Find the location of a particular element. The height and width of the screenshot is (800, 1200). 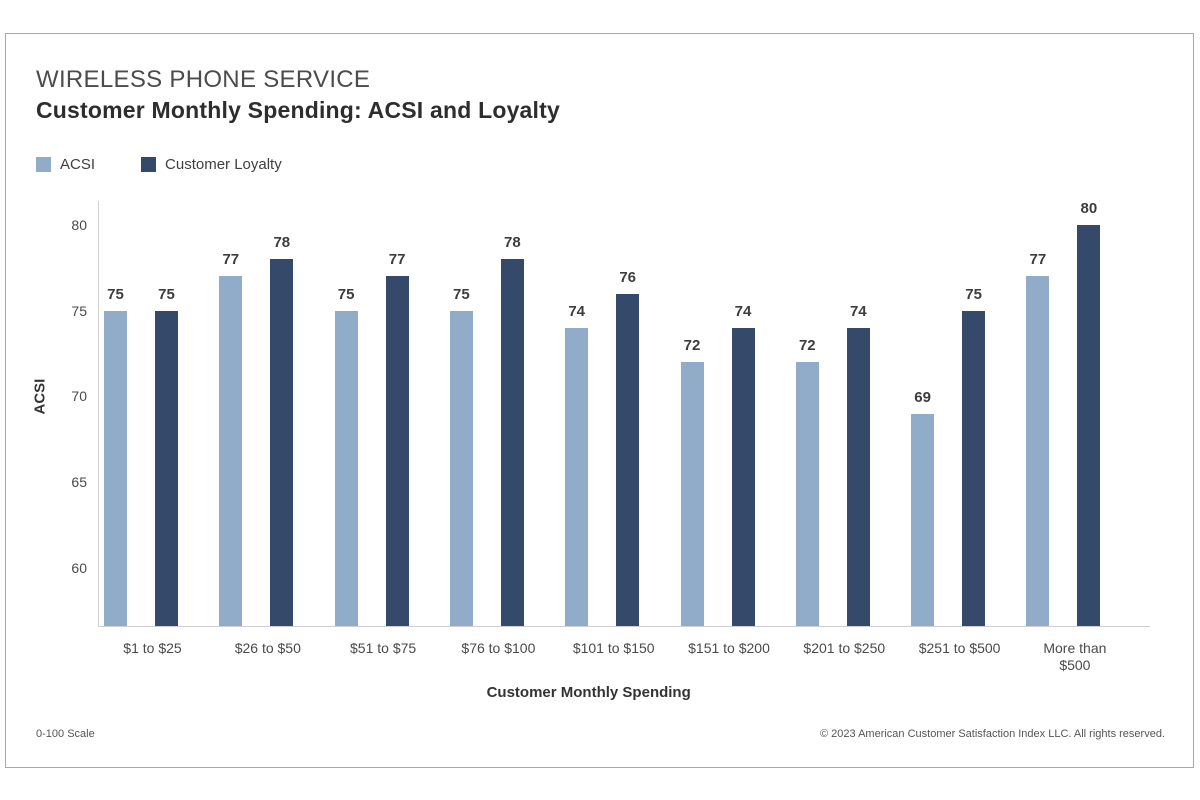

legend-item: Customer Loyalty is located at coordinates (211, 164).